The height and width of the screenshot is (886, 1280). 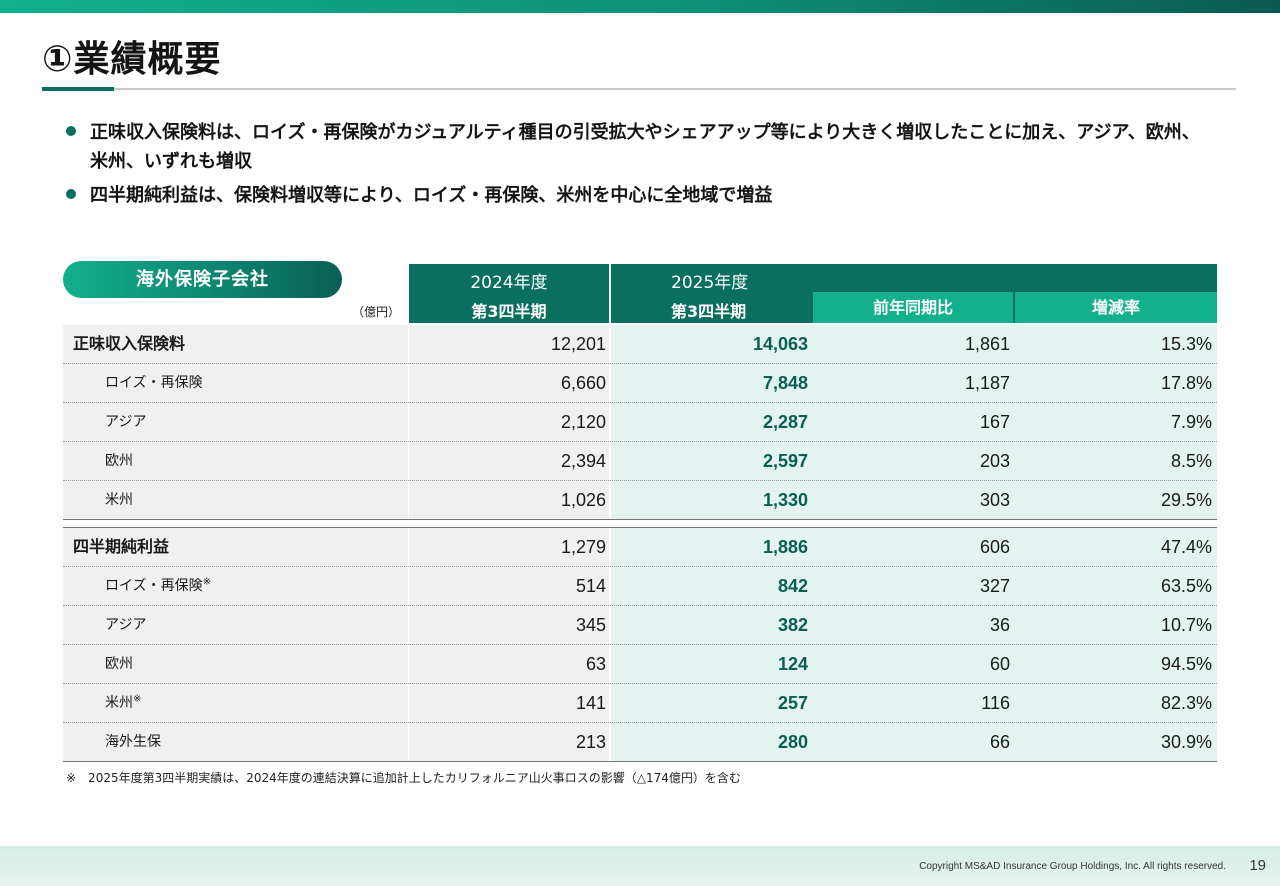 I want to click on segment-label-pill: 海外保険子会社, so click(x=202, y=279).